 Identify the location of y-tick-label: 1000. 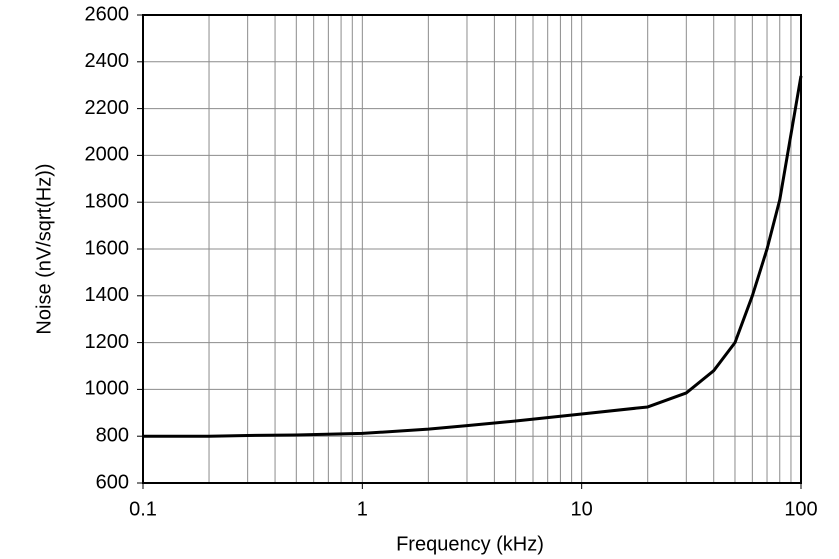
(107, 389).